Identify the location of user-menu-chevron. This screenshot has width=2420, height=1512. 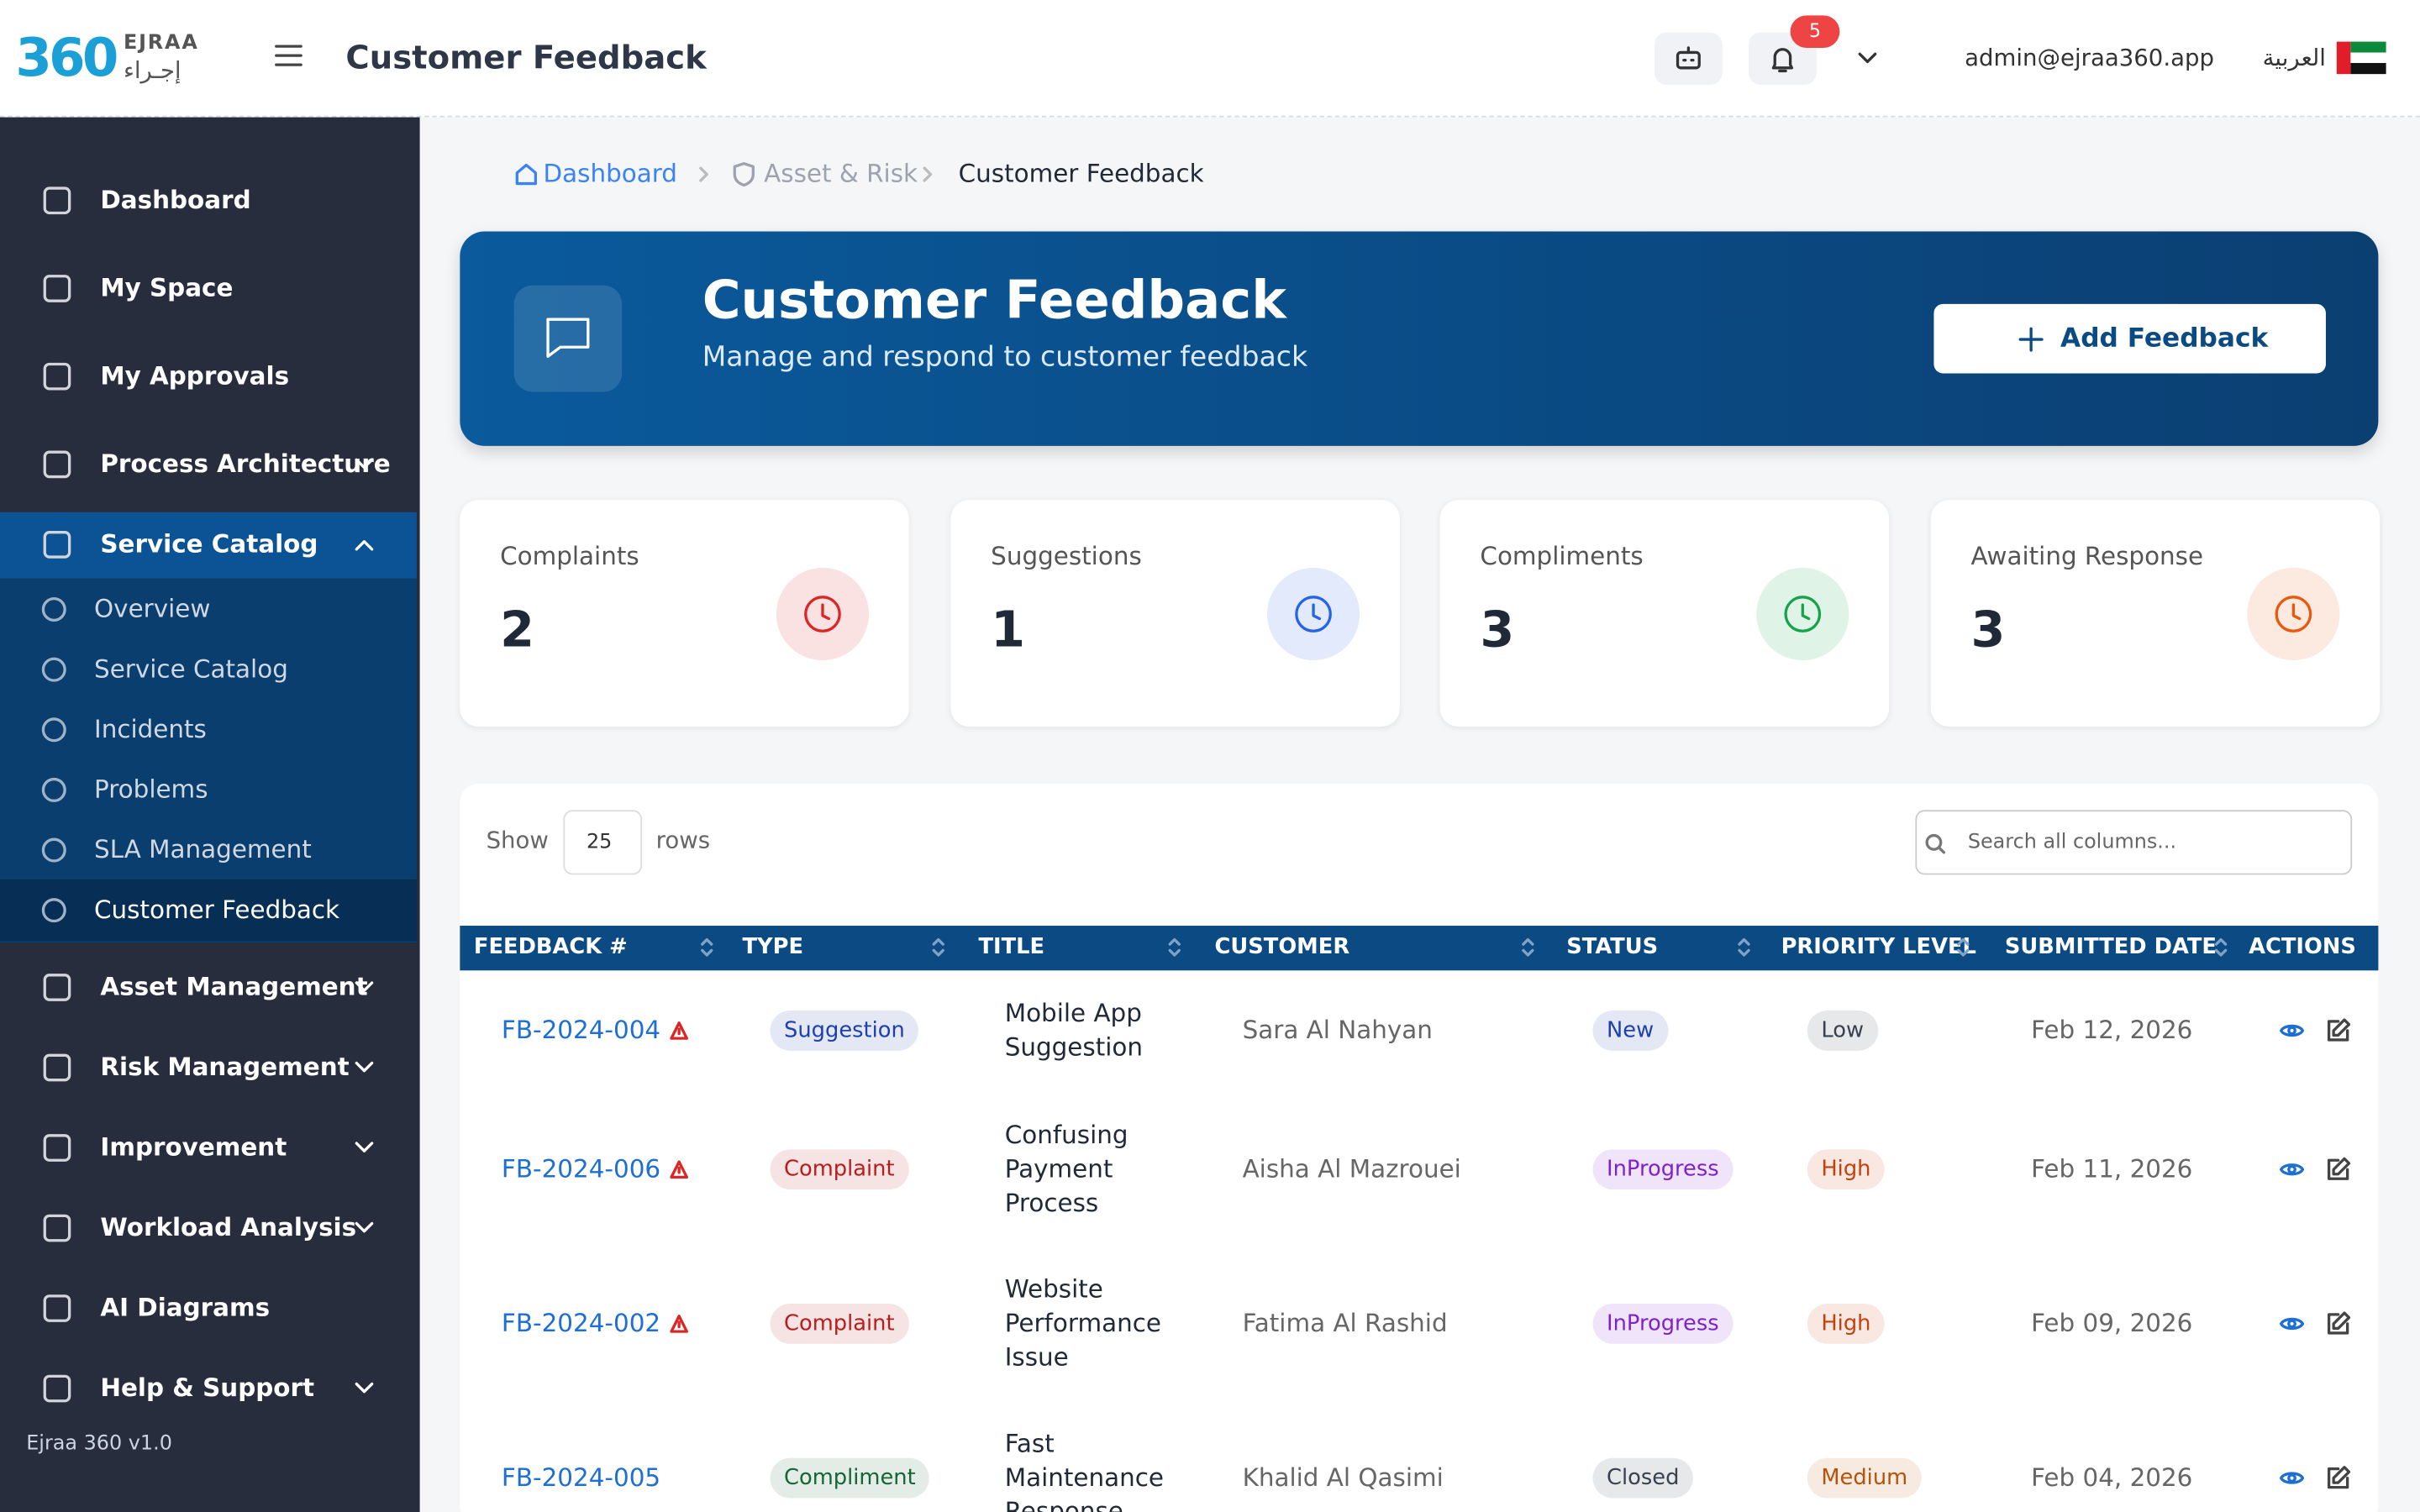
(1867, 58).